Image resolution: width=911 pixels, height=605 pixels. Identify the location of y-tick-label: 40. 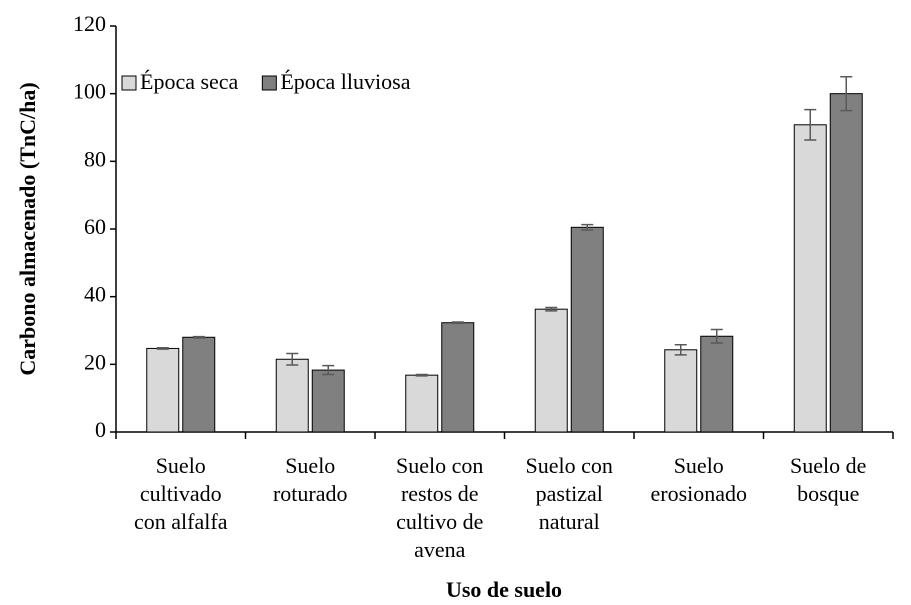
(95, 294).